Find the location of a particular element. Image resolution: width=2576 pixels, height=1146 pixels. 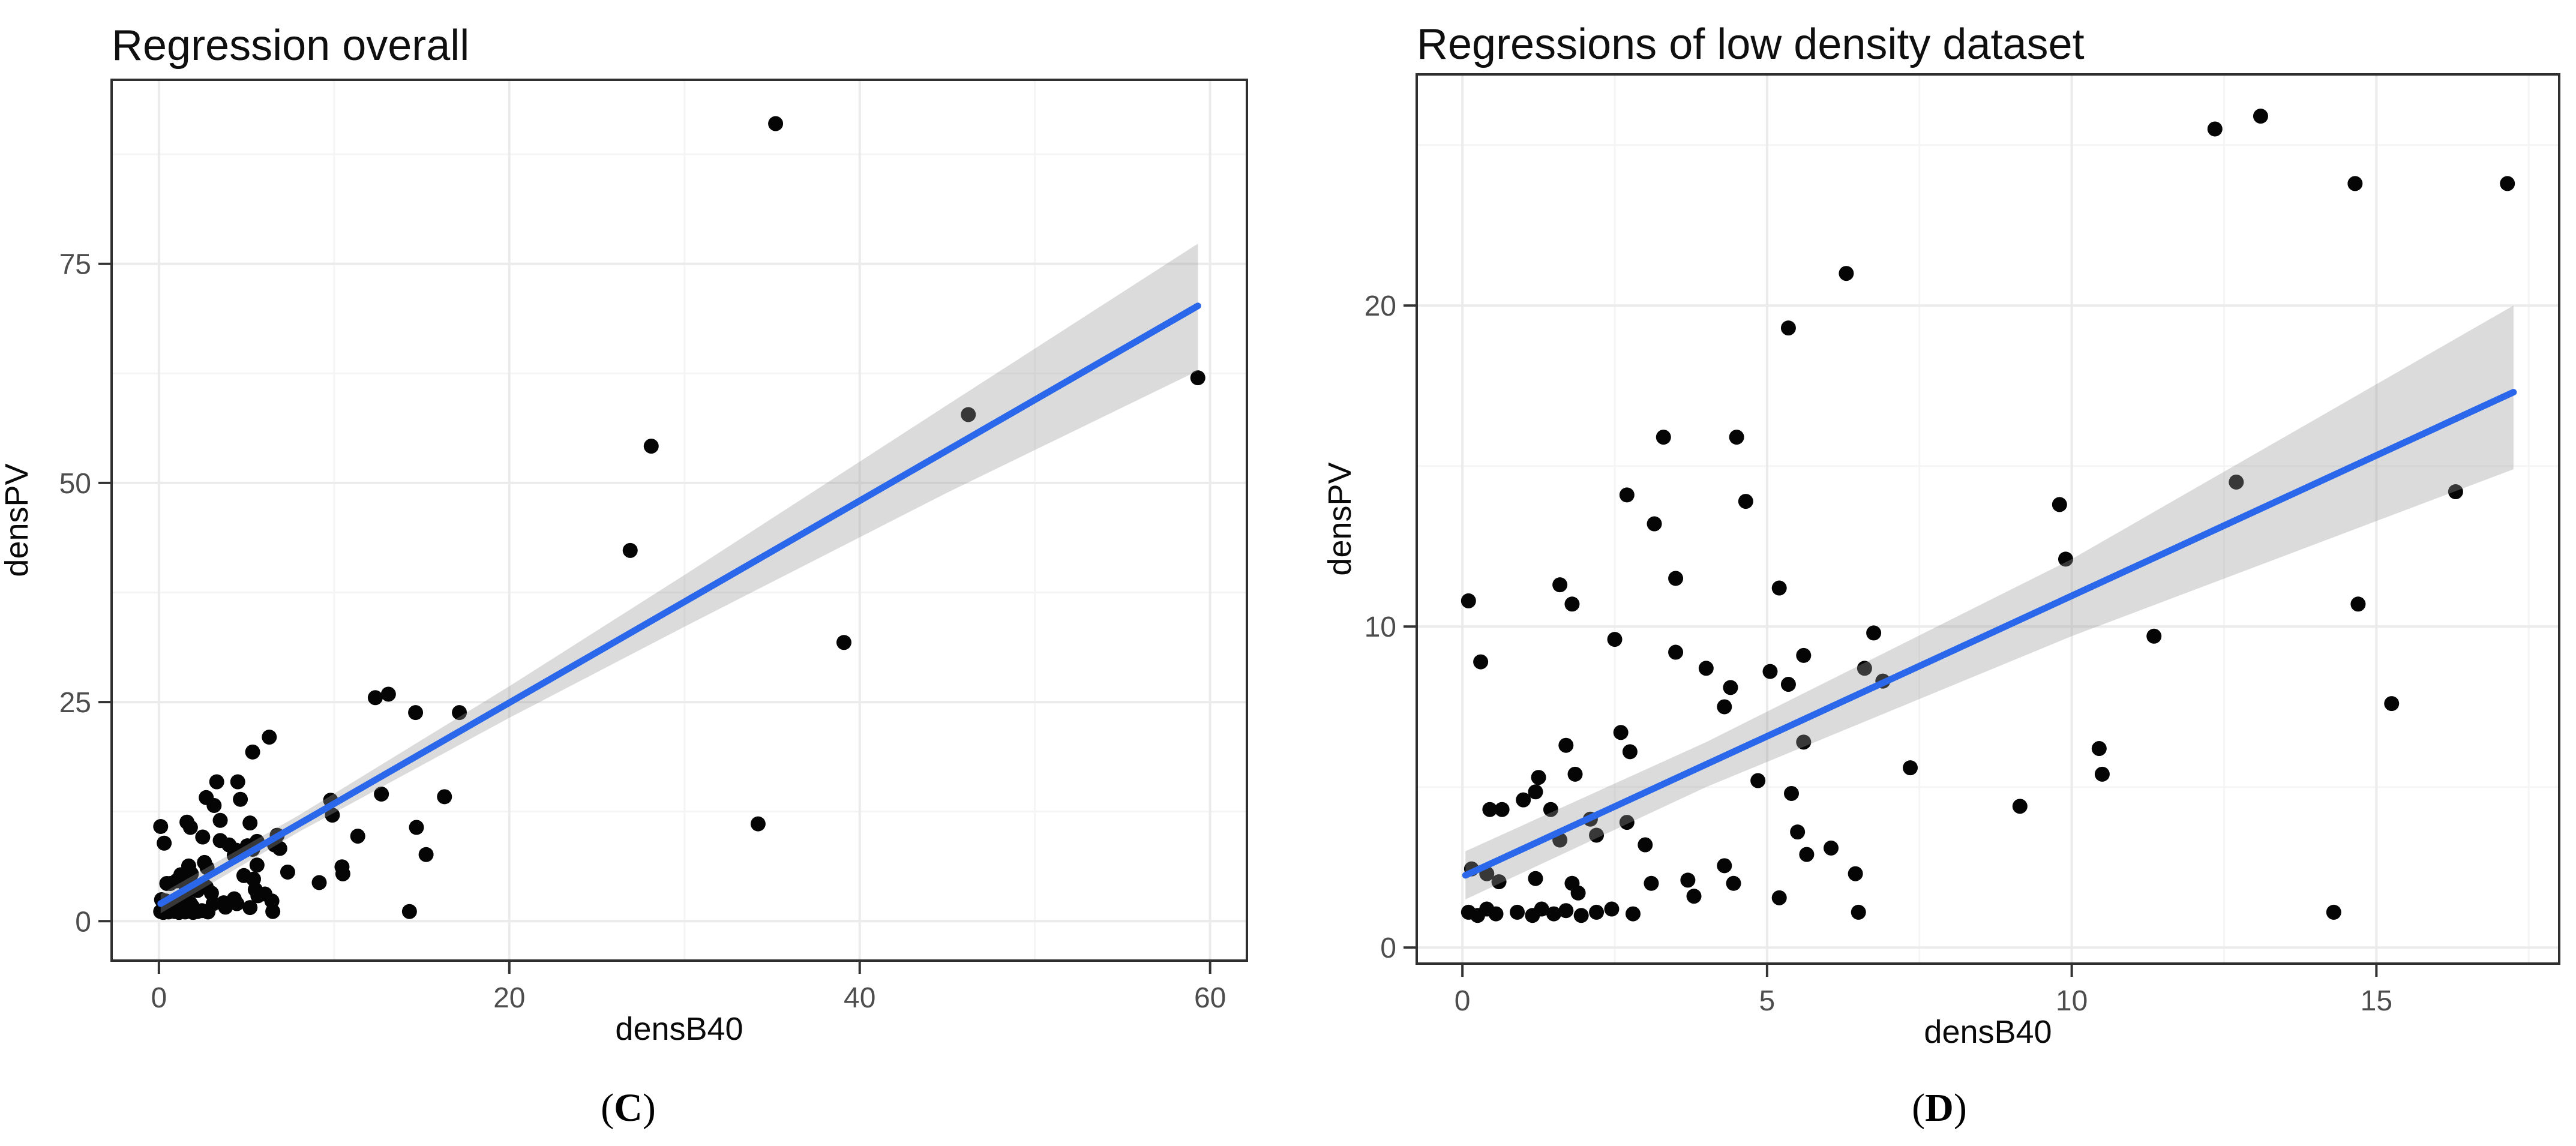

y-tick-label: 50 is located at coordinates (75, 484).